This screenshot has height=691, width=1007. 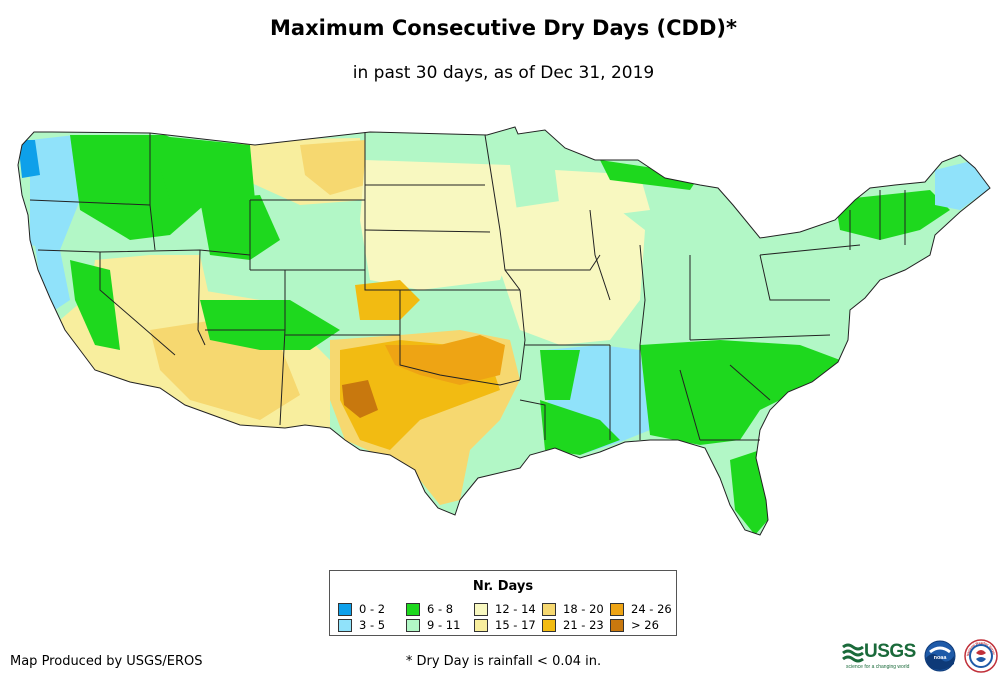 What do you see at coordinates (892, 215) in the screenshot?
I see `northeast-wet-region` at bounding box center [892, 215].